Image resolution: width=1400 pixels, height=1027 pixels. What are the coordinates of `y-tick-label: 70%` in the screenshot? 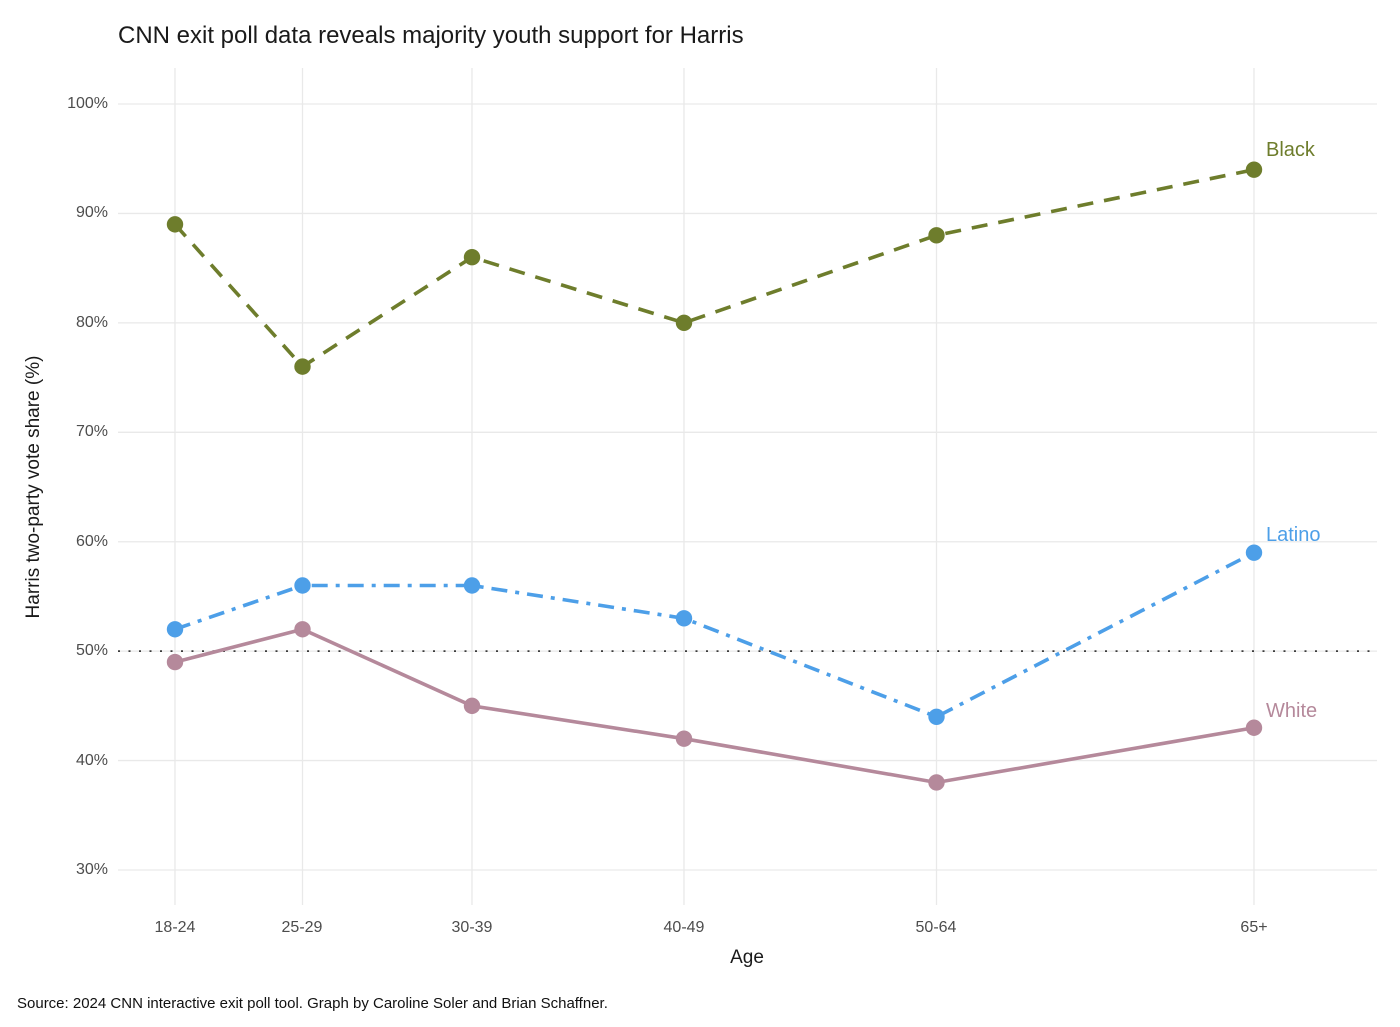 It's located at (91, 431).